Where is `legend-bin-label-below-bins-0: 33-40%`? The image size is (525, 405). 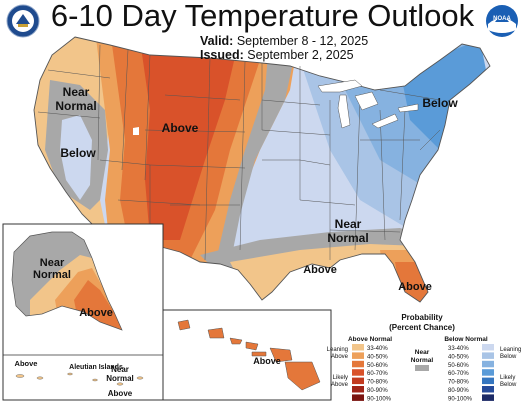
legend-bin-label-below-bins-0: 33-40% is located at coordinates (458, 349).